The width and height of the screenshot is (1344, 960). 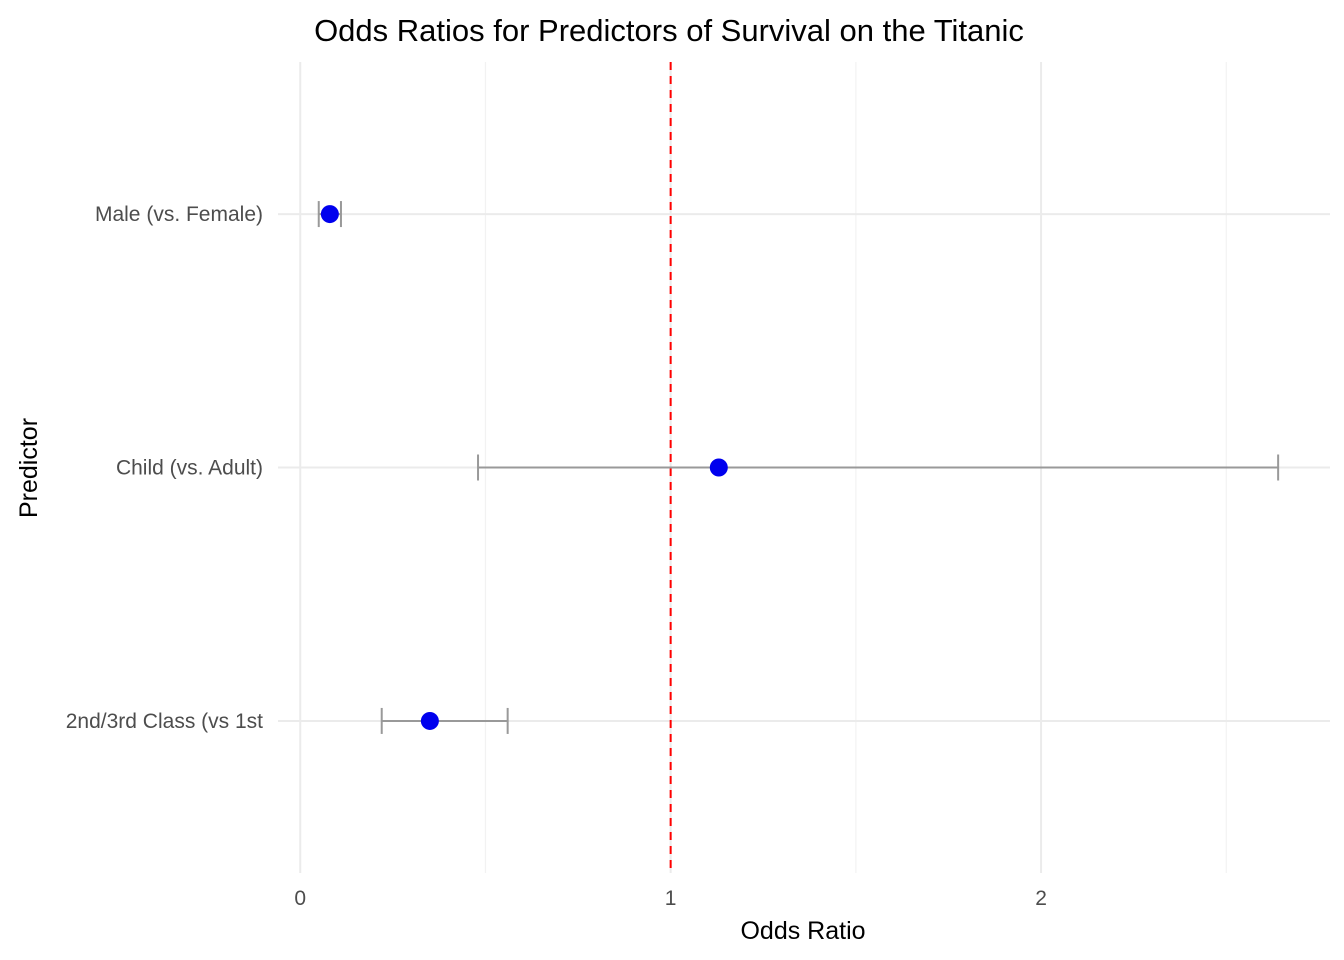 I want to click on x-axis-title: Odds Ratio, so click(x=802, y=931).